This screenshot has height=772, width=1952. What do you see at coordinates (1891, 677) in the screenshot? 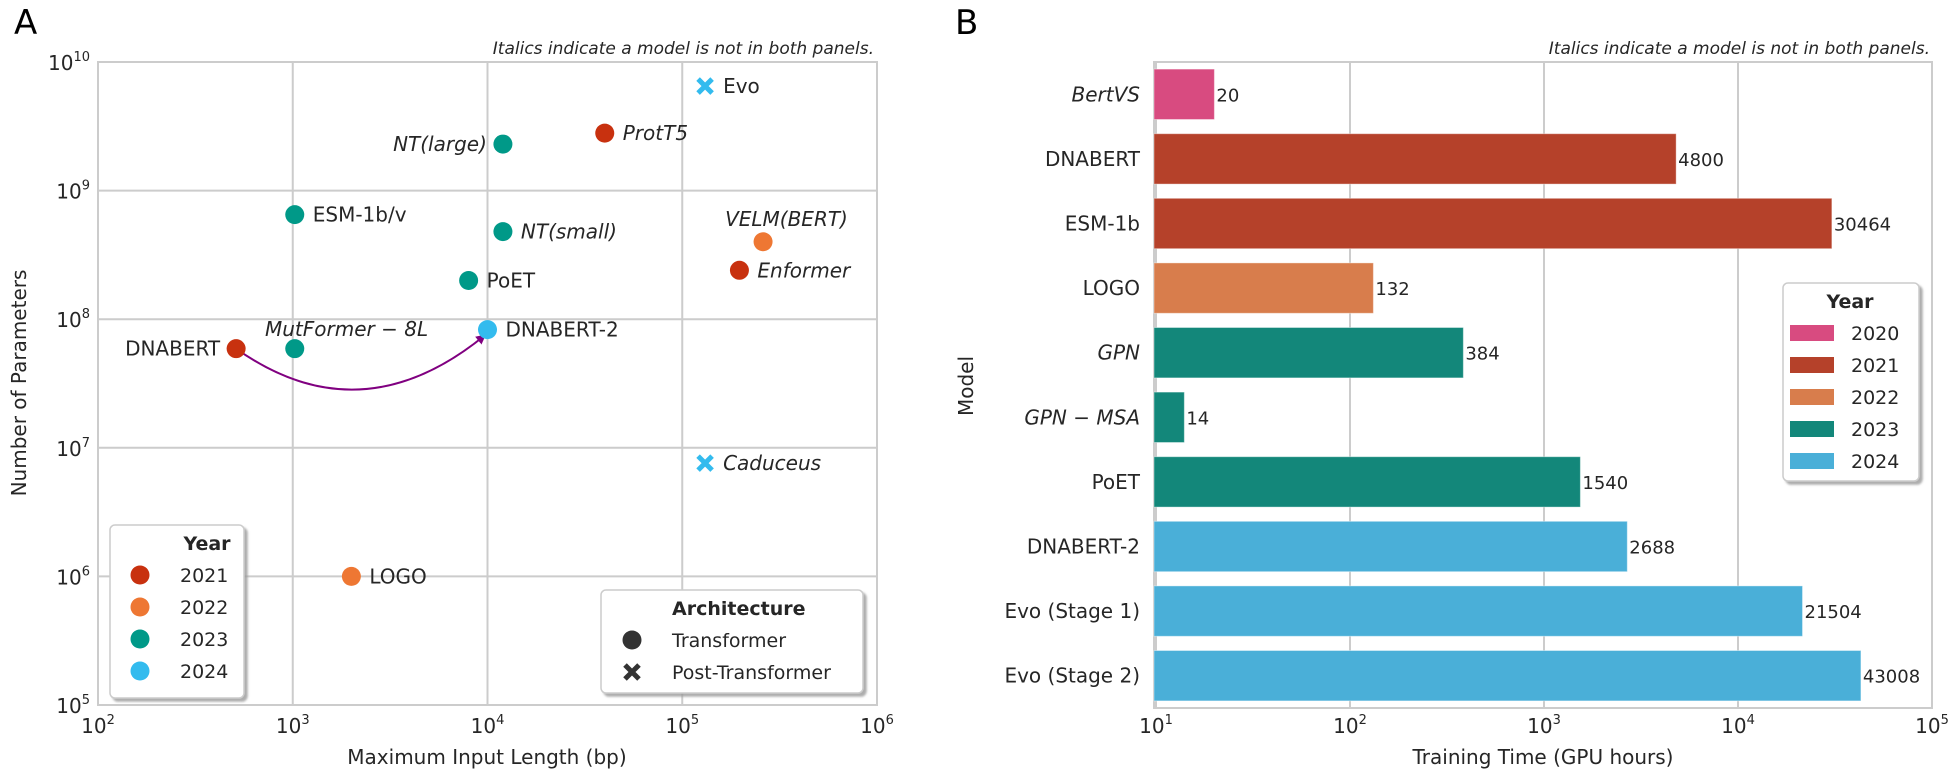
I see `bar-value-label: 43008` at bounding box center [1891, 677].